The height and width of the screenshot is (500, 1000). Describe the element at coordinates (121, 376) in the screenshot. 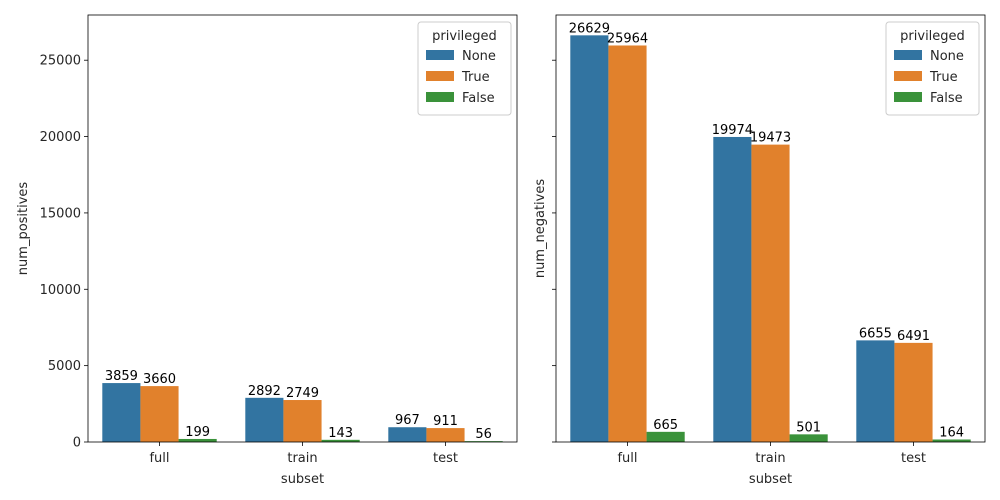

I see `data-label-full-none: 3859` at that location.